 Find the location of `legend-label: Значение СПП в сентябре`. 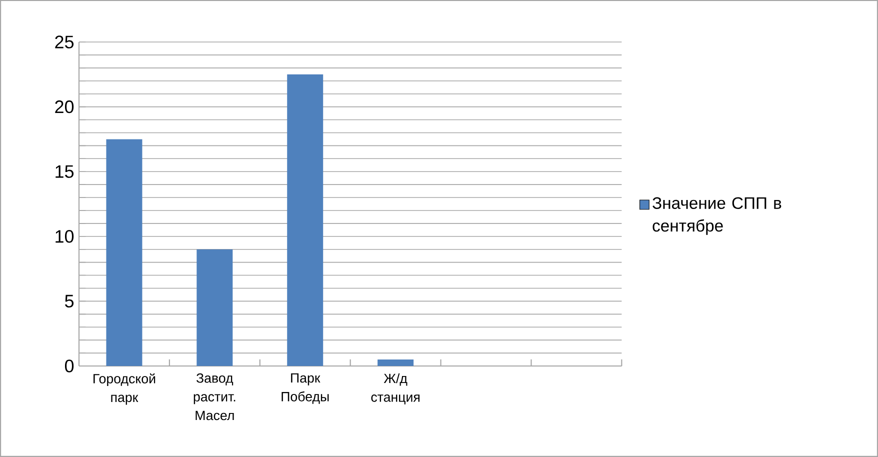

legend-label: Значение СПП в сентябре is located at coordinates (717, 216).